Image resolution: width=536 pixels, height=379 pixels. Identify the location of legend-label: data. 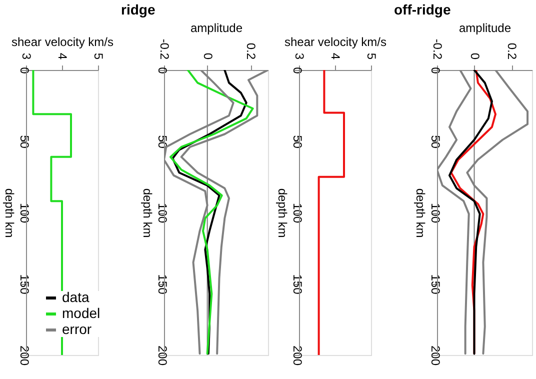
(76, 297).